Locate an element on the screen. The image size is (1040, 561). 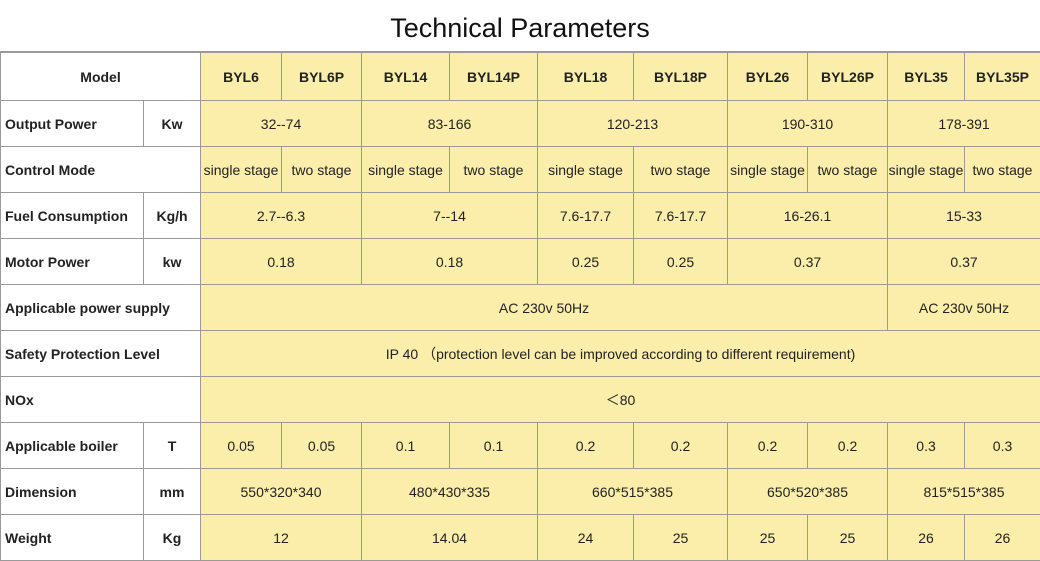
row-unit: kw is located at coordinates (172, 262).